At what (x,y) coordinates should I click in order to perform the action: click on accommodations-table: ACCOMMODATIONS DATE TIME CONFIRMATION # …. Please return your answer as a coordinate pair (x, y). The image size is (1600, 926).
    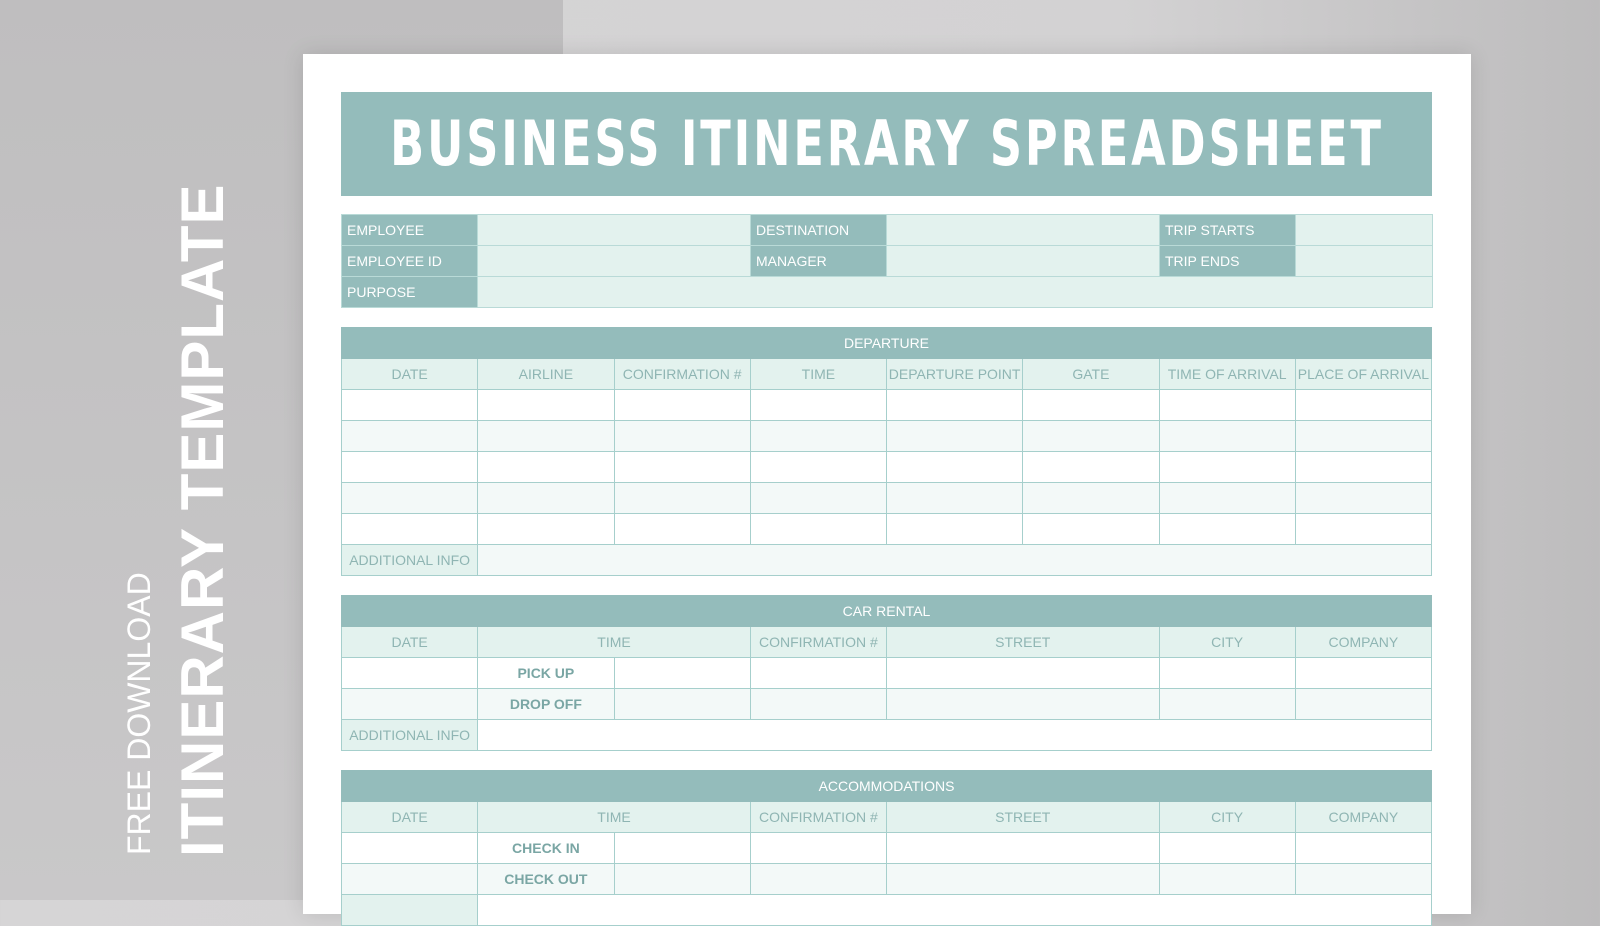
    Looking at the image, I should click on (886, 848).